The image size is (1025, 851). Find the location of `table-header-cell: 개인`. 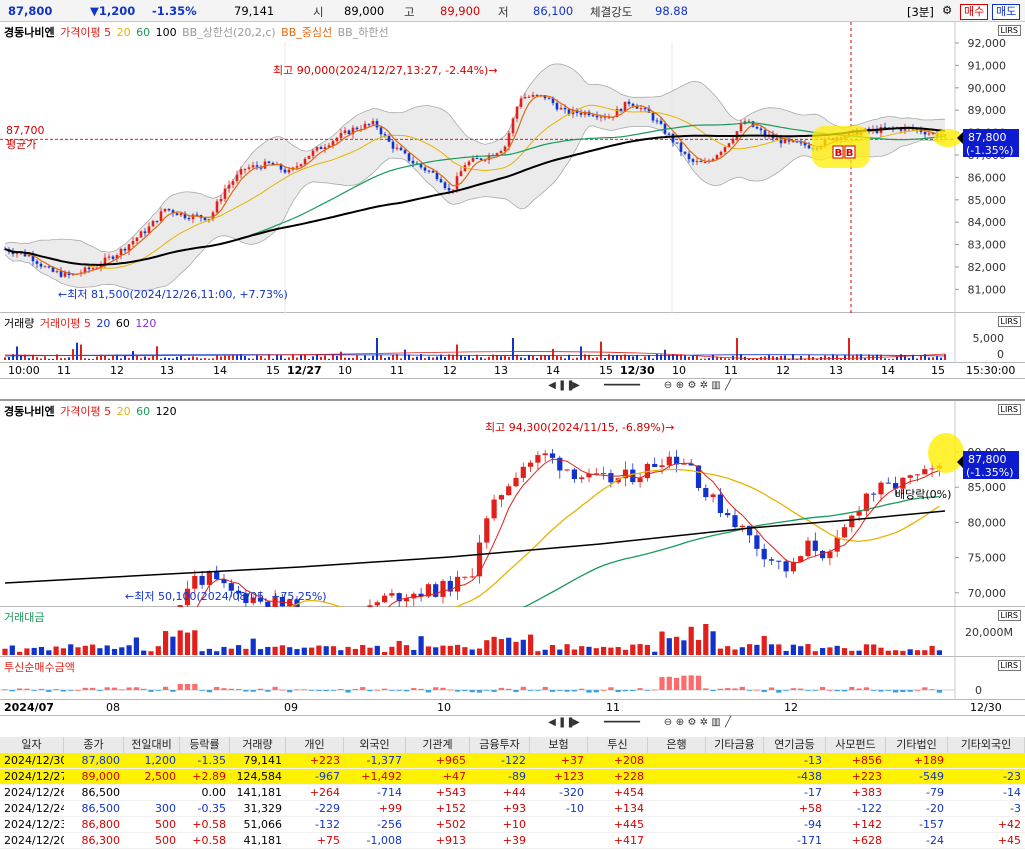

table-header-cell: 개인 is located at coordinates (315, 745).